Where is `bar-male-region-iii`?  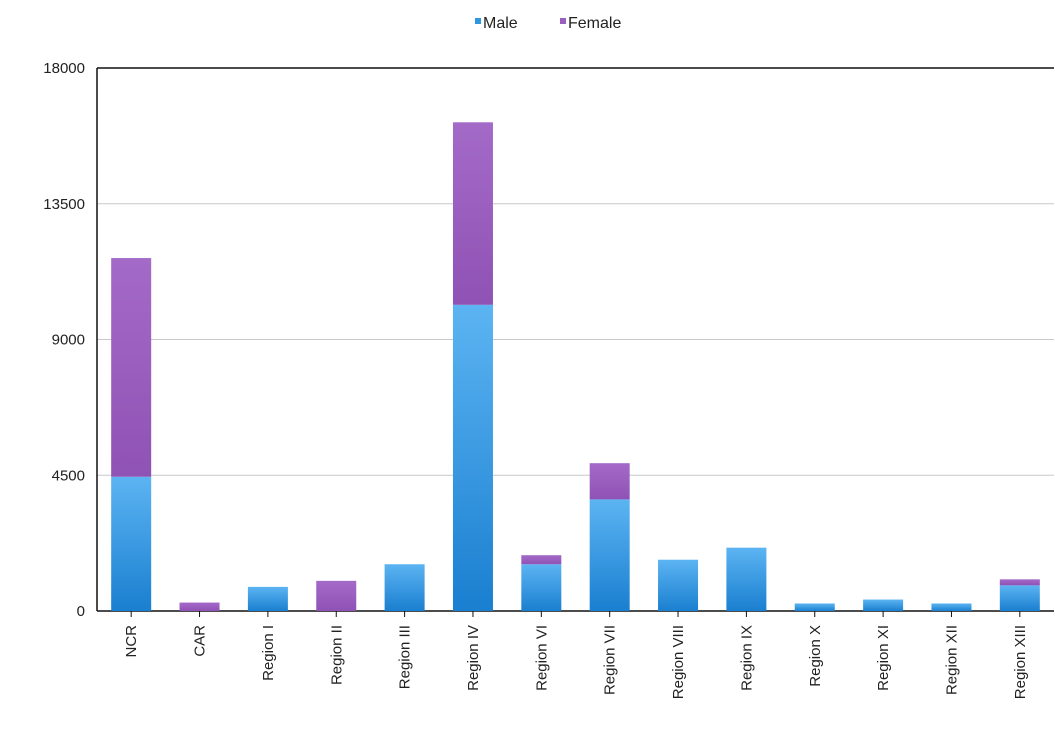
bar-male-region-iii is located at coordinates (404, 587).